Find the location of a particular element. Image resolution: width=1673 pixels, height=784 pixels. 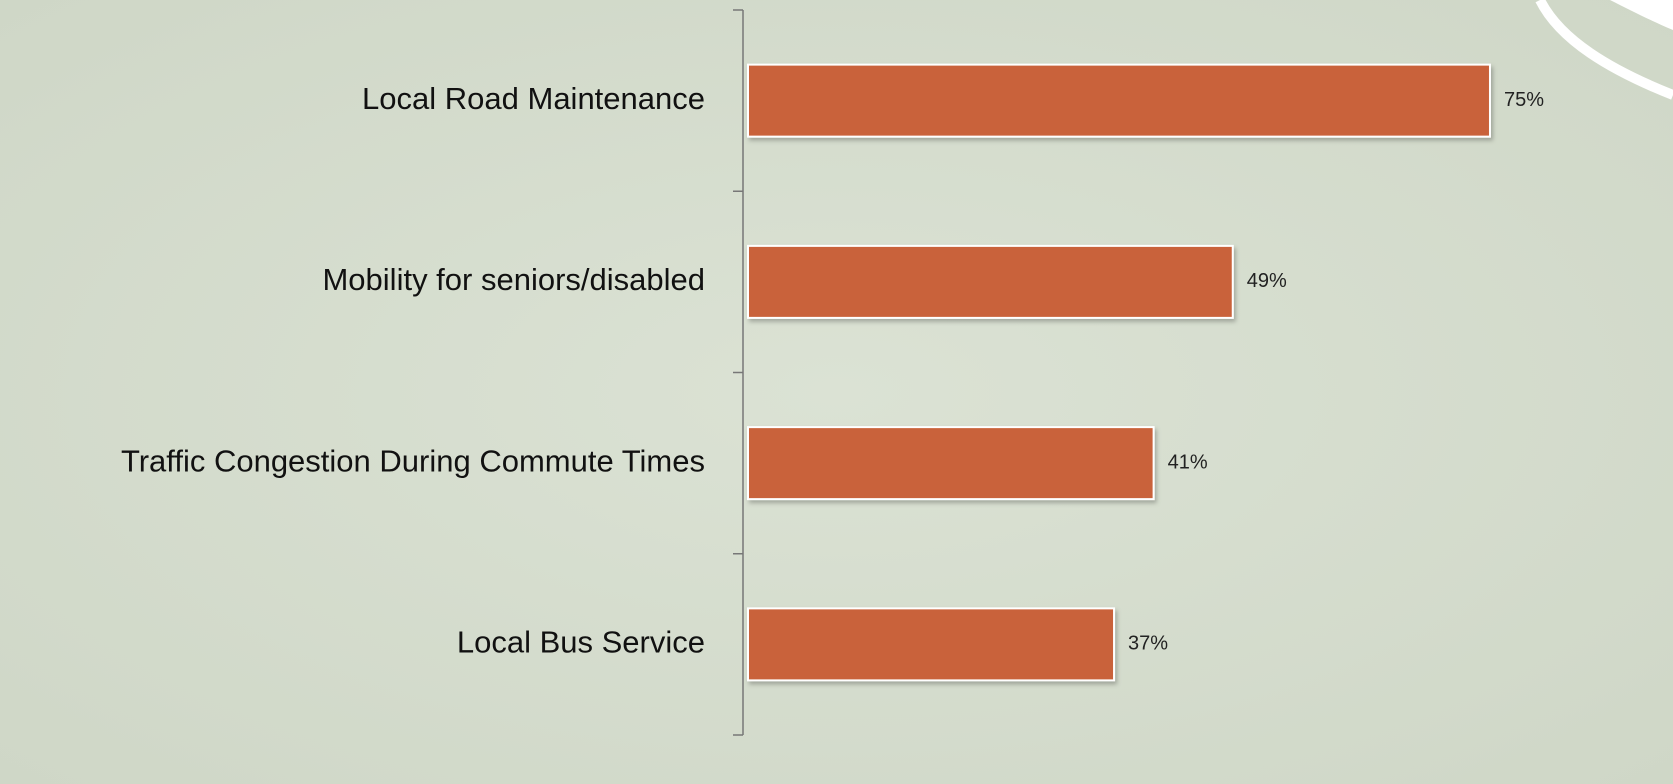

corner-decoration-curve is located at coordinates (1604, 50).